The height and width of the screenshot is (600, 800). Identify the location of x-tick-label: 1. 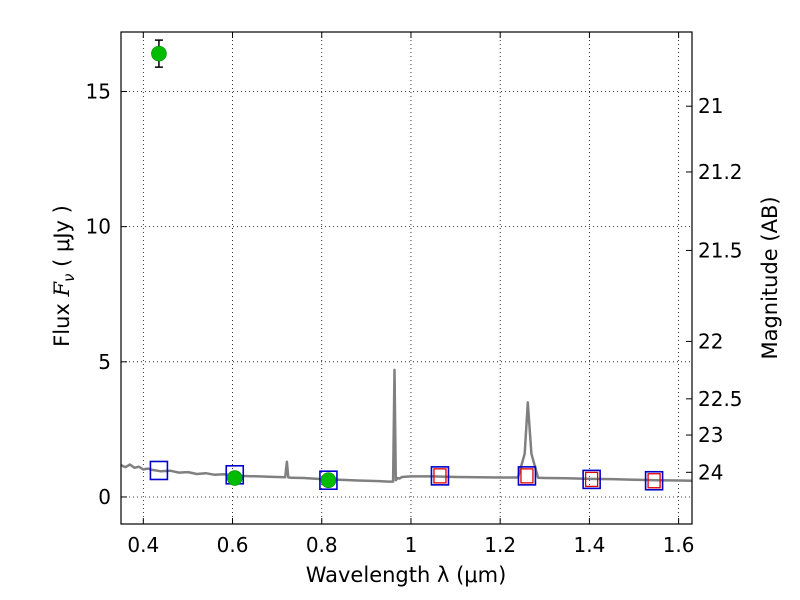
(411, 545).